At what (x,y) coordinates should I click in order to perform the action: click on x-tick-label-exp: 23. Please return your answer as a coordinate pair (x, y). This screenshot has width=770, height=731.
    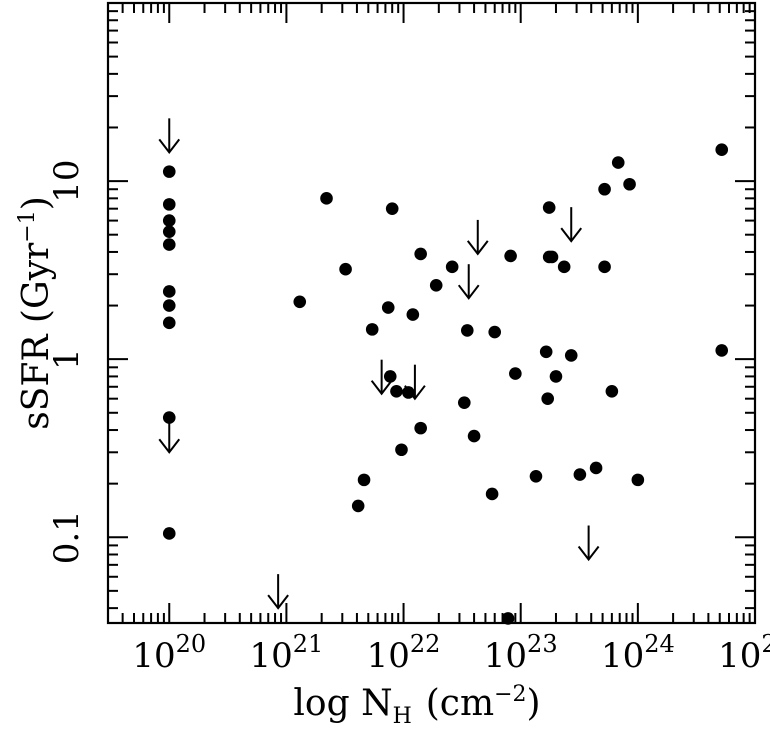
    Looking at the image, I should click on (542, 644).